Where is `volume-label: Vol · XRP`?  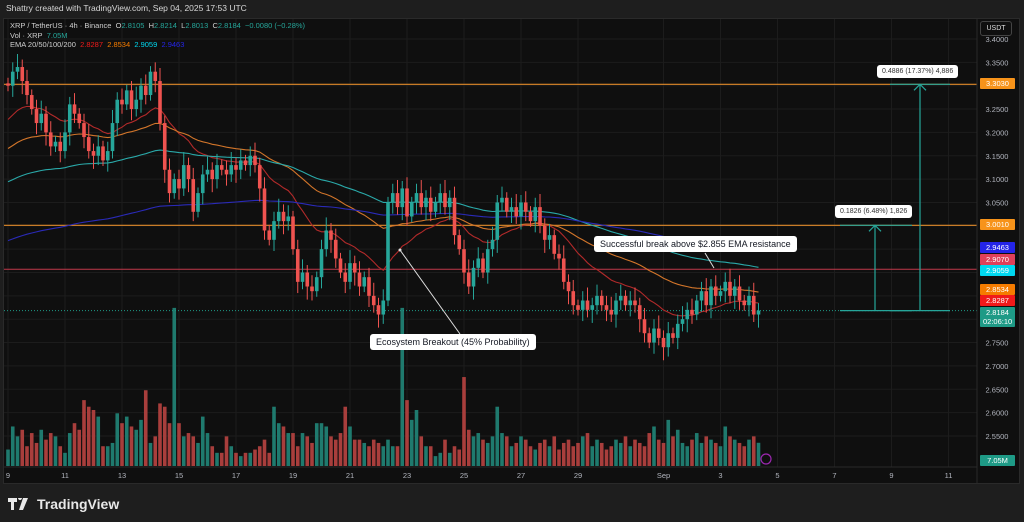
volume-label: Vol · XRP is located at coordinates (26, 35).